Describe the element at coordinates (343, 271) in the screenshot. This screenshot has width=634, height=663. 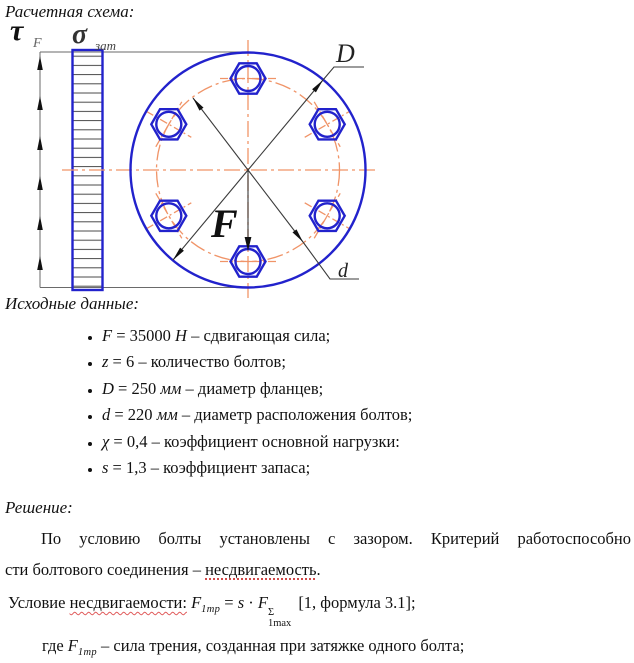
I see `dim-d-label: d` at that location.